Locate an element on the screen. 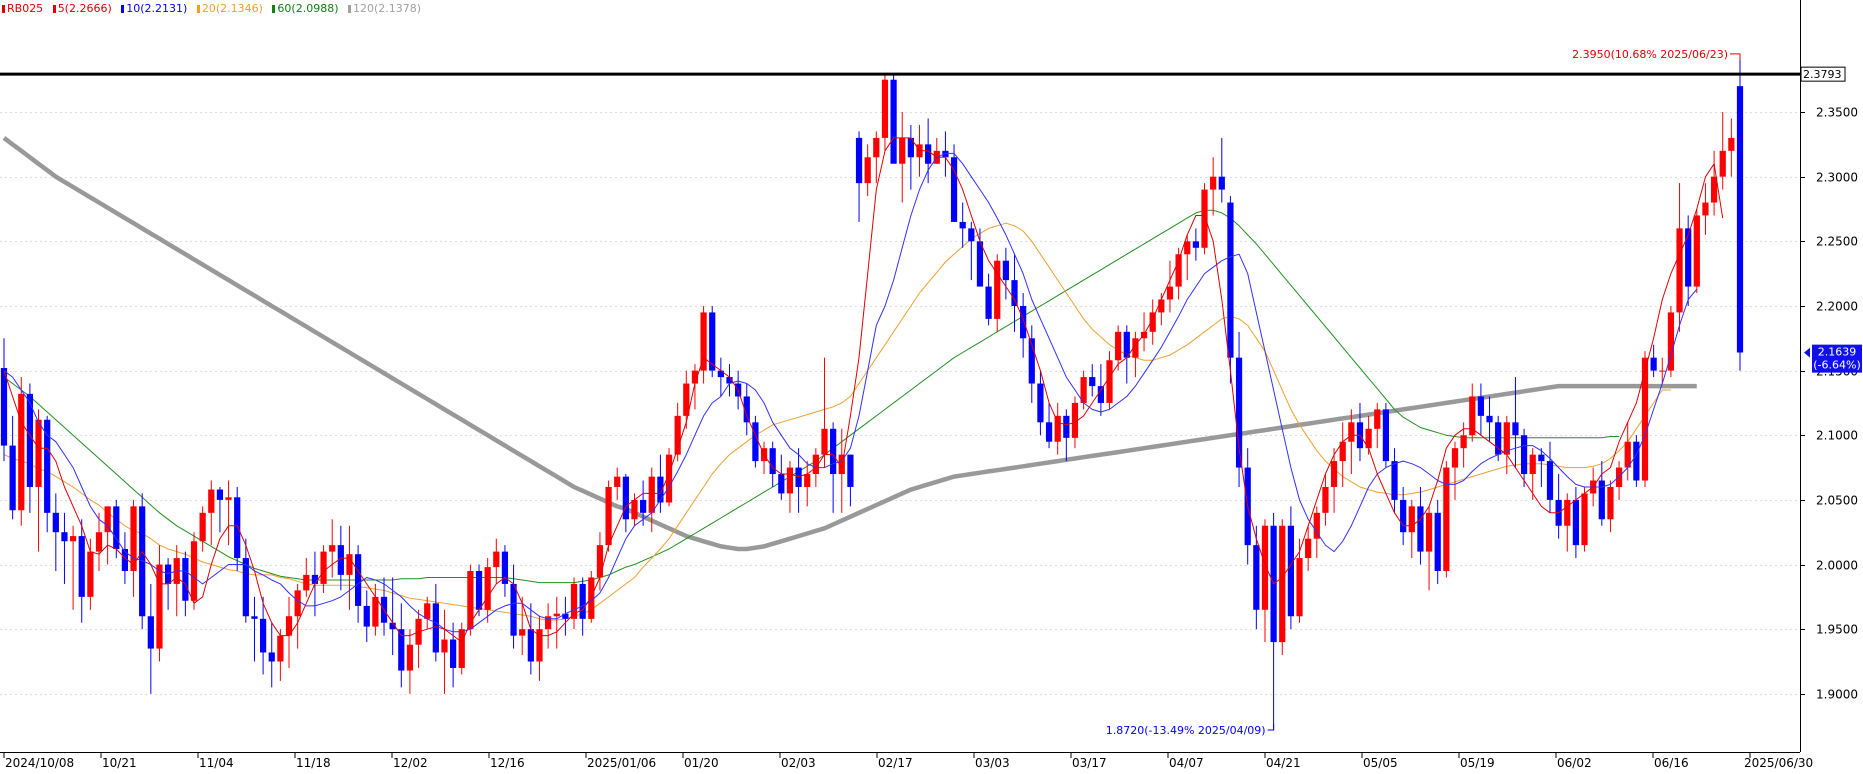  last-price-change: (-6.64%) is located at coordinates (1837, 365).